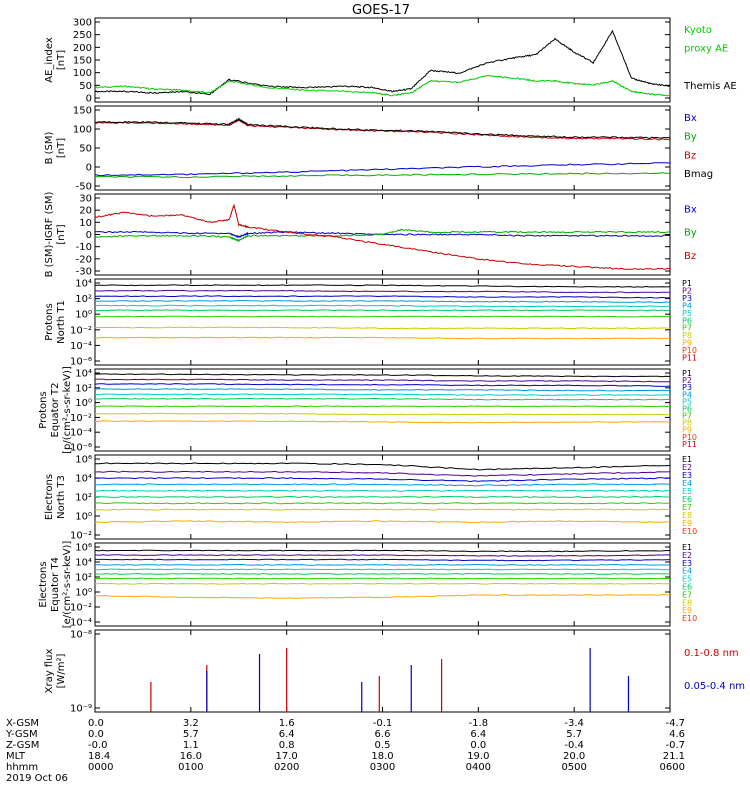 The width and height of the screenshot is (750, 804). I want to click on footer-value: 1.1, so click(191, 745).